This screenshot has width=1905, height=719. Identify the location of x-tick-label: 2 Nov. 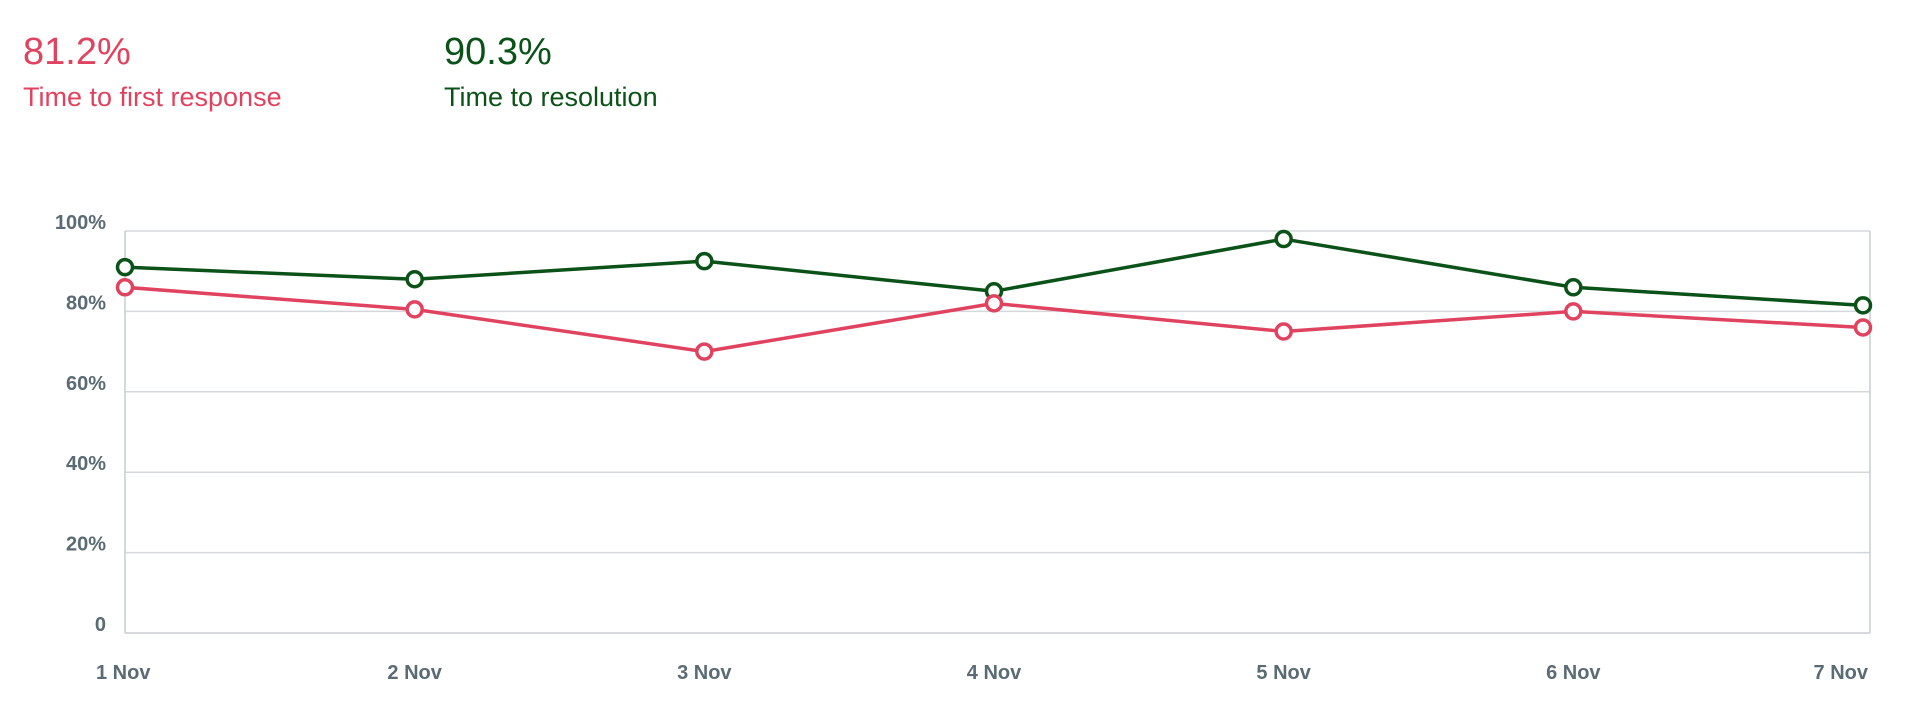
(414, 673).